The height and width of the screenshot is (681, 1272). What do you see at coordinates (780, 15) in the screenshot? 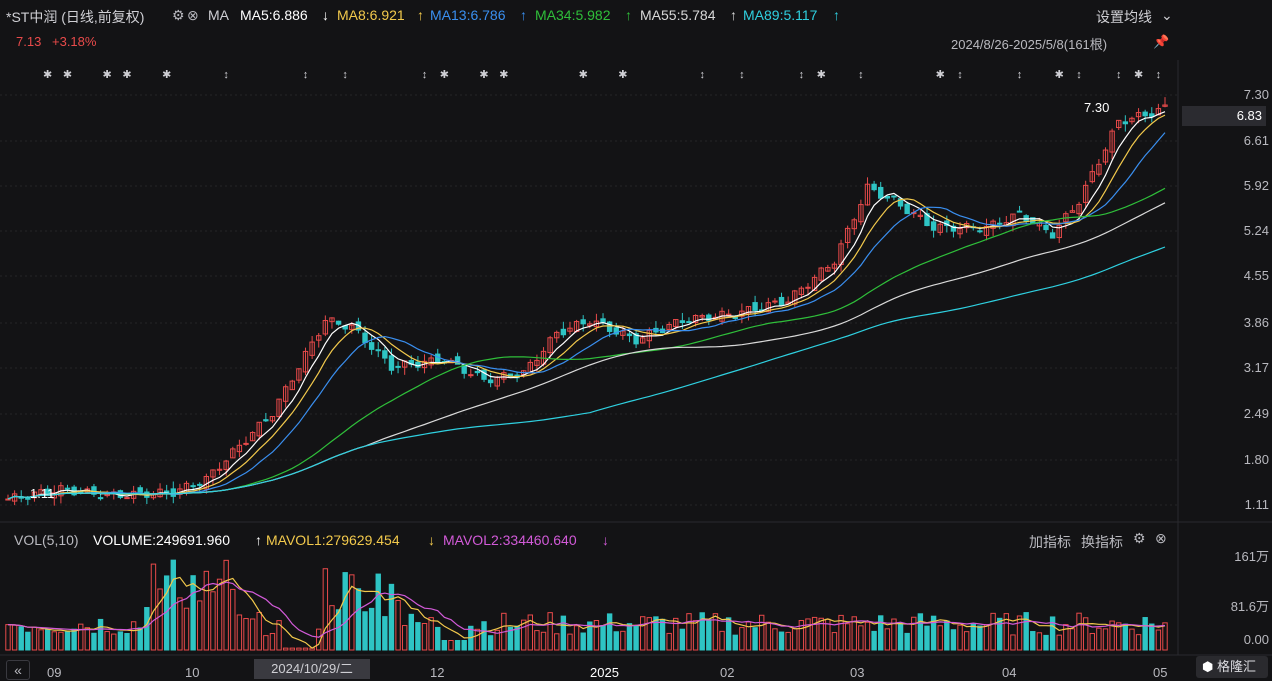
I see `ma89-value: MA89:5.117` at bounding box center [780, 15].